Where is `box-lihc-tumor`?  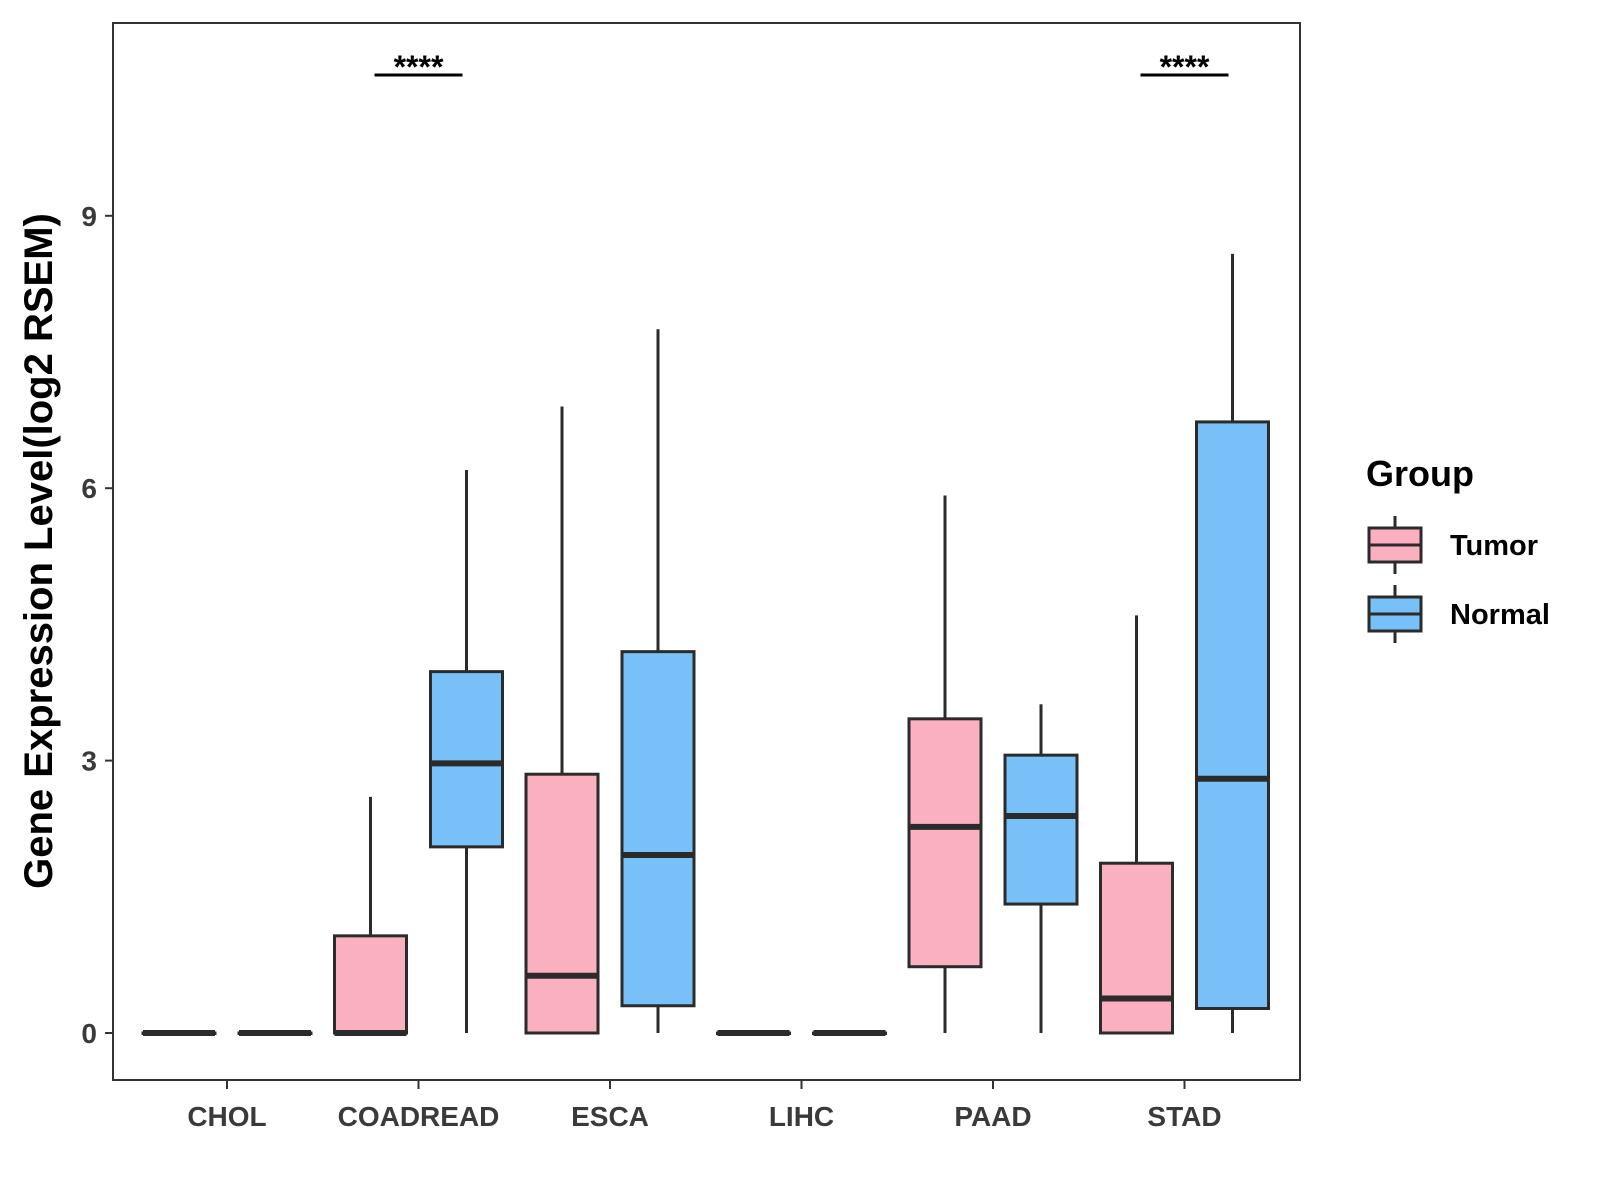
box-lihc-tumor is located at coordinates (753, 1033).